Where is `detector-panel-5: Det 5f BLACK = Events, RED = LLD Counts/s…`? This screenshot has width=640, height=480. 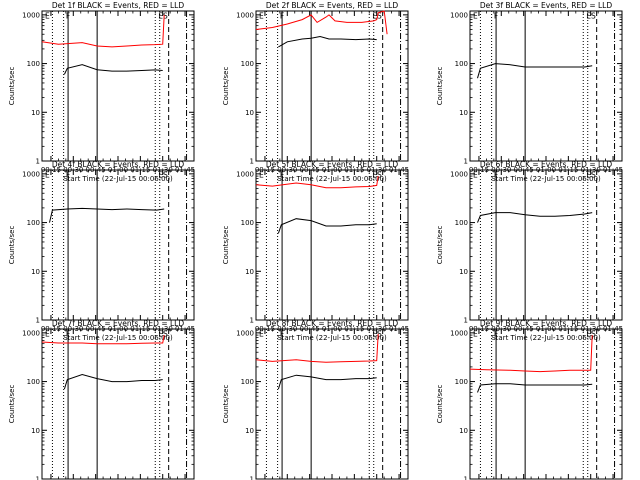
detector-panel-5: Det 5f BLACK = Events, RED = LLD Counts/s… is located at coordinates (315, 251).